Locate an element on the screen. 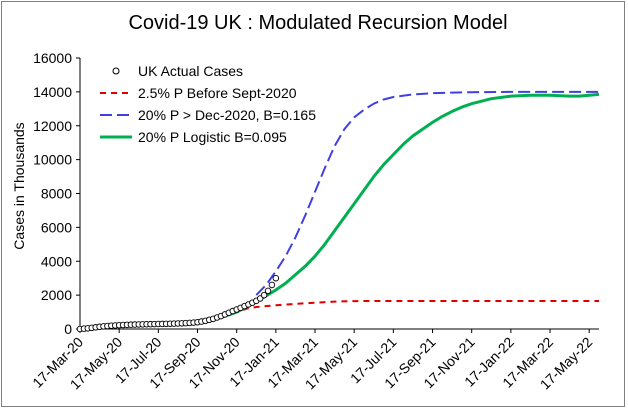  legend-entry: 2.5% P Before Sept-2020 is located at coordinates (217, 93).